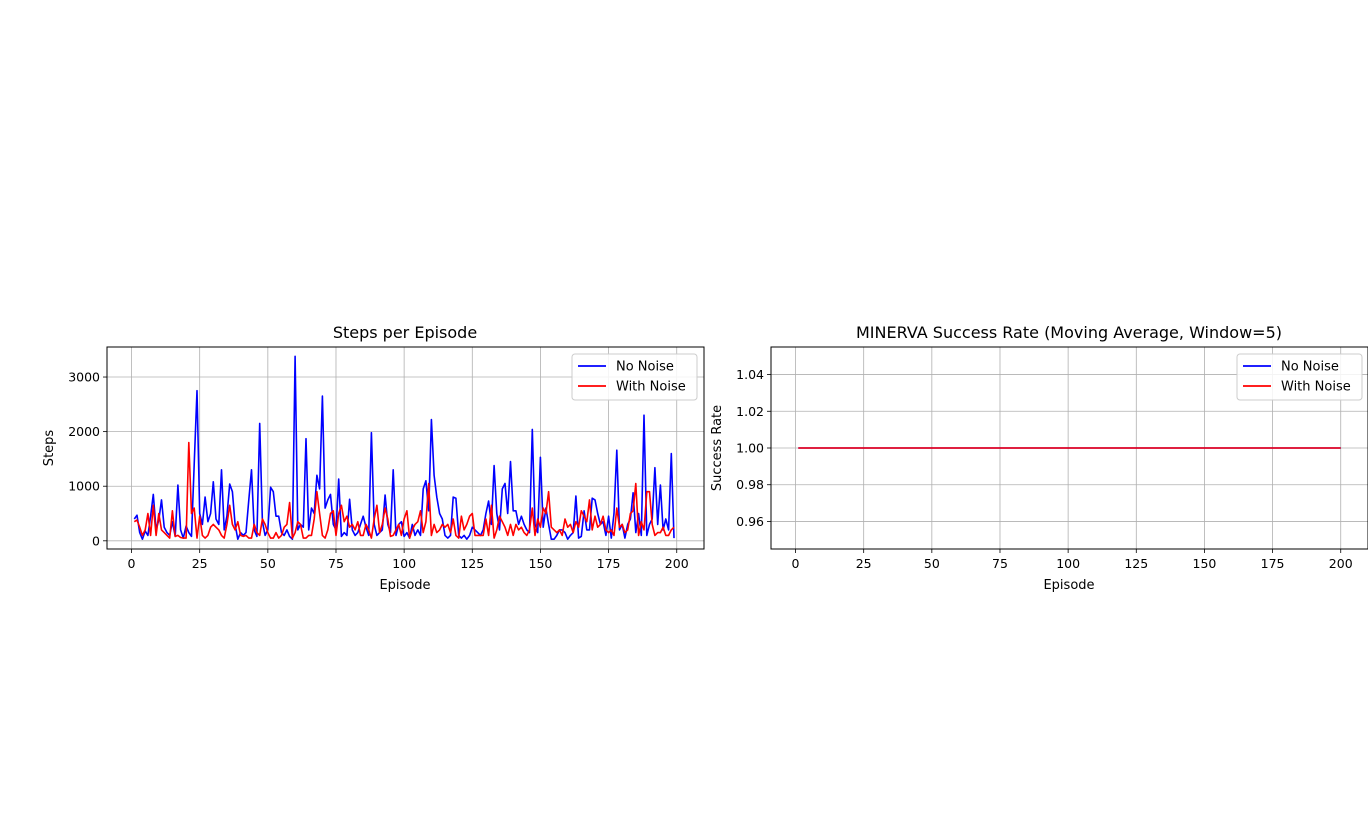 The width and height of the screenshot is (1368, 816). I want to click on y-axis-label: Success Rate, so click(717, 448).